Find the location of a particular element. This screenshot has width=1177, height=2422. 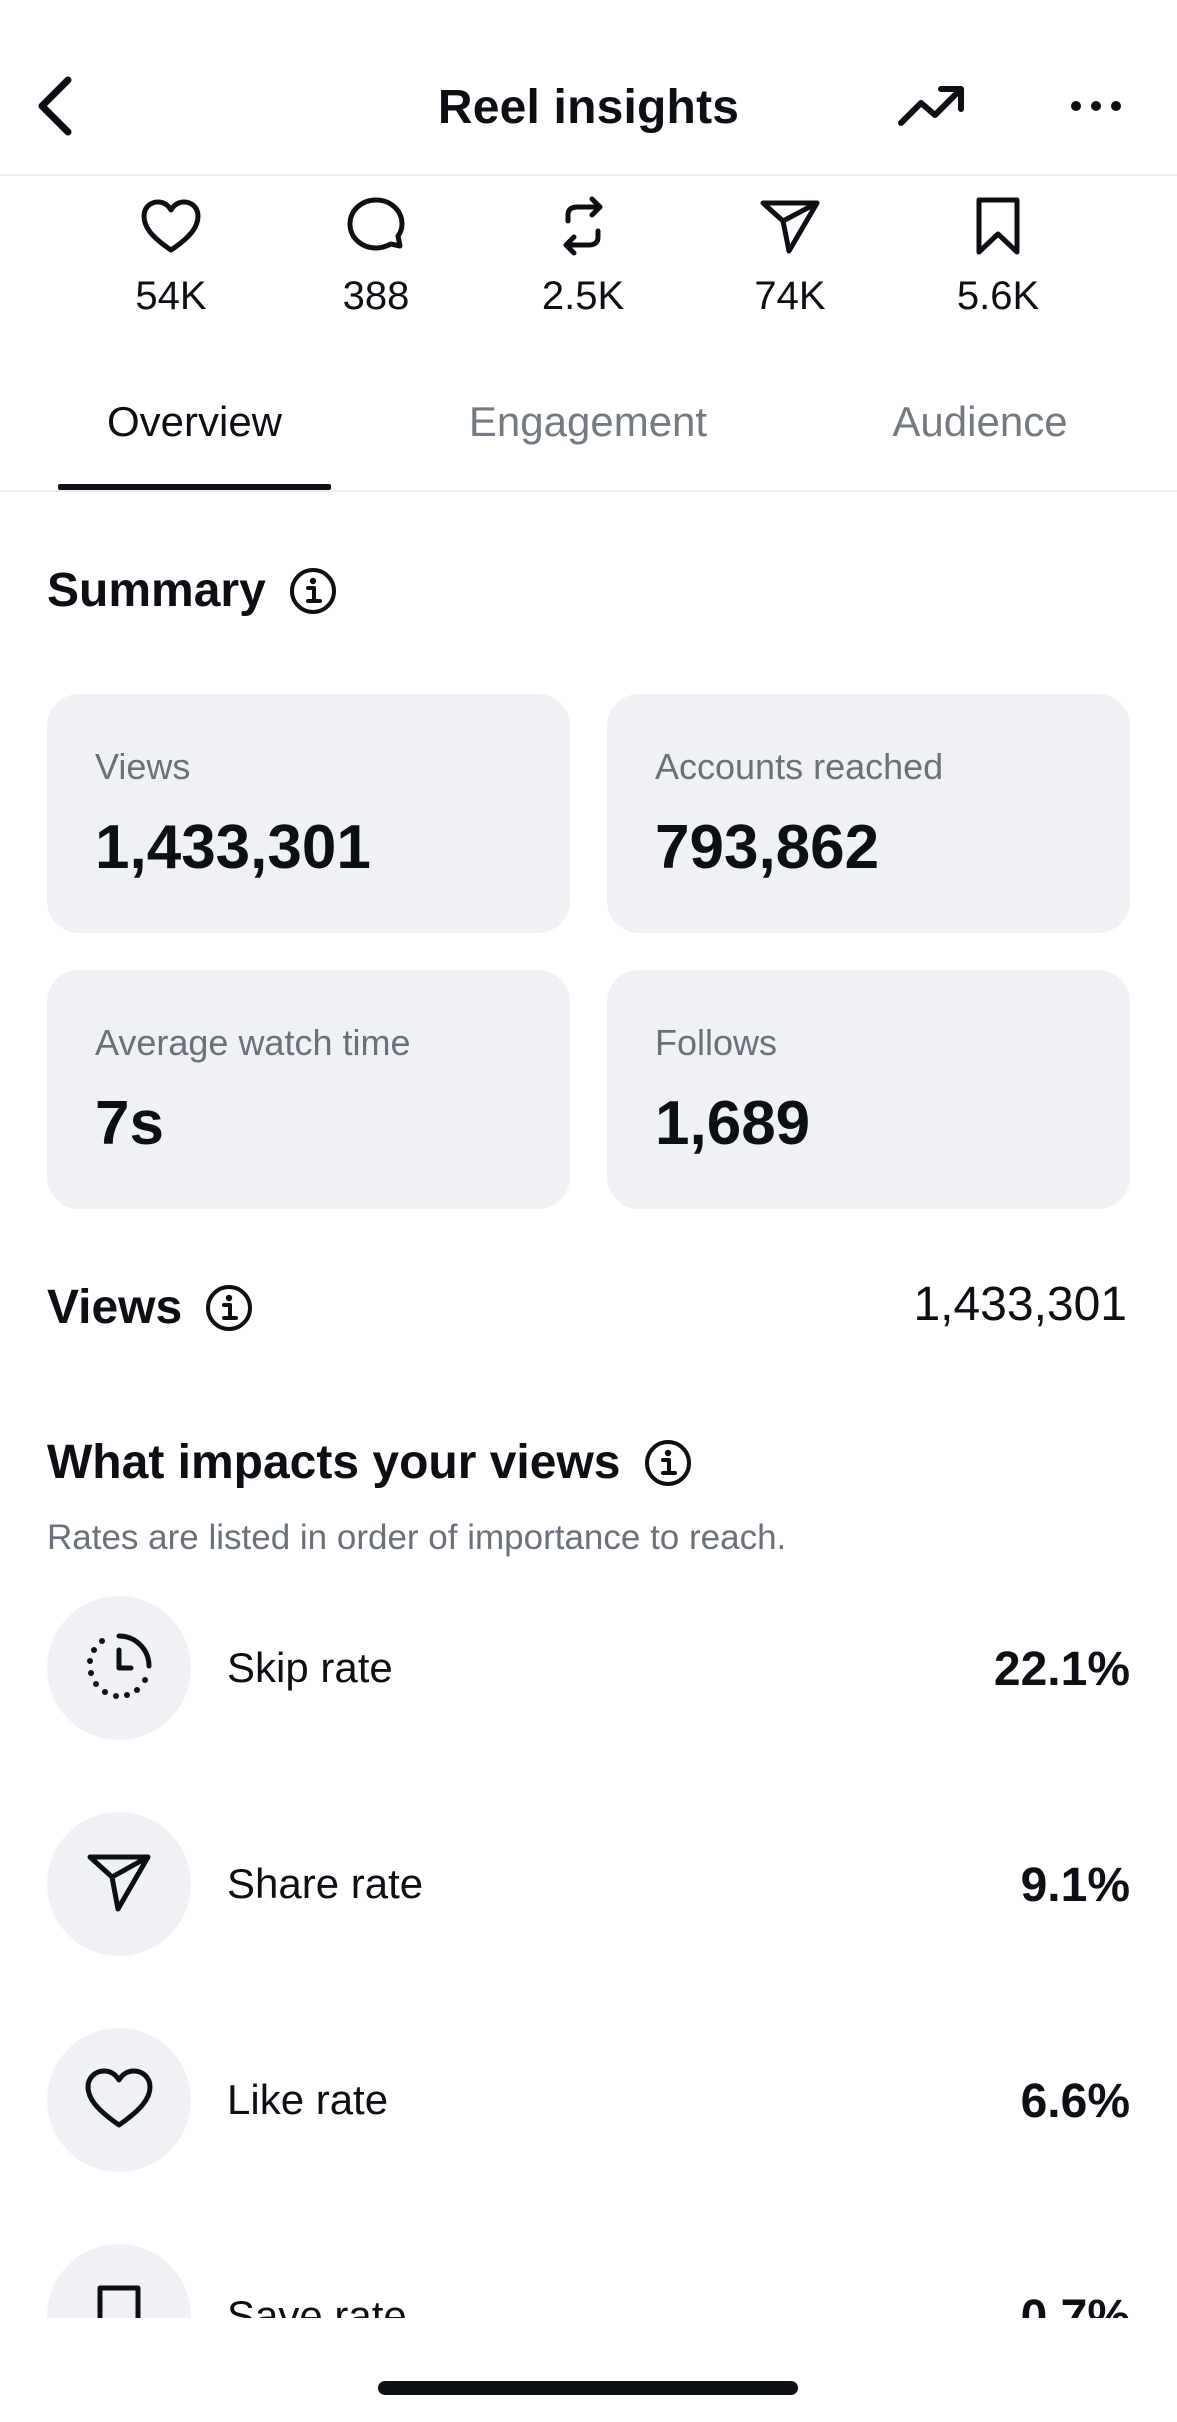

stat-comments-value: 388 is located at coordinates (376, 296).